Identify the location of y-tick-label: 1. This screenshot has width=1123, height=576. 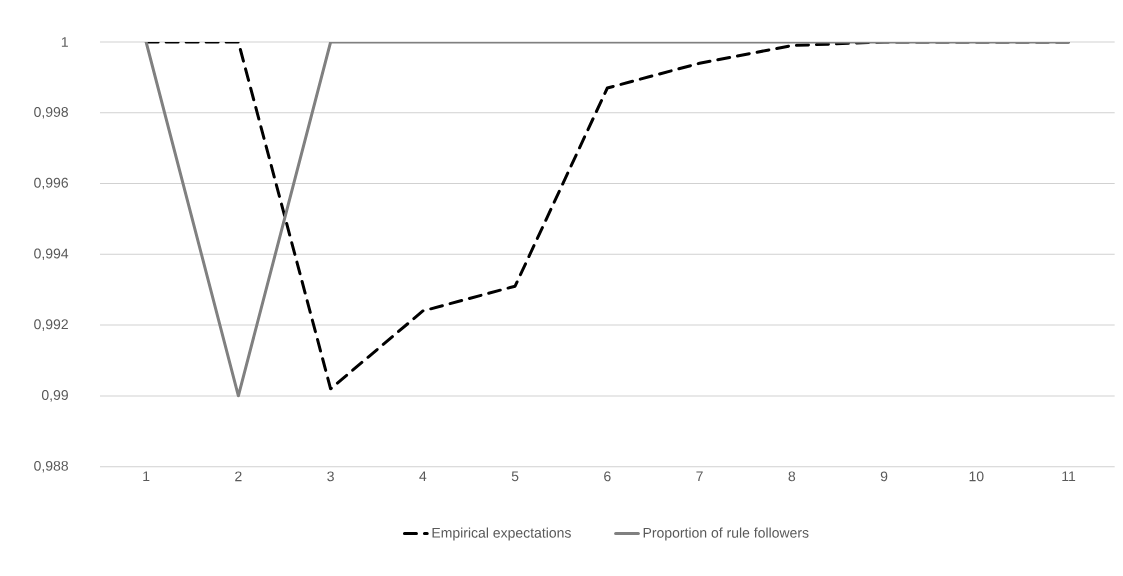
(64, 42).